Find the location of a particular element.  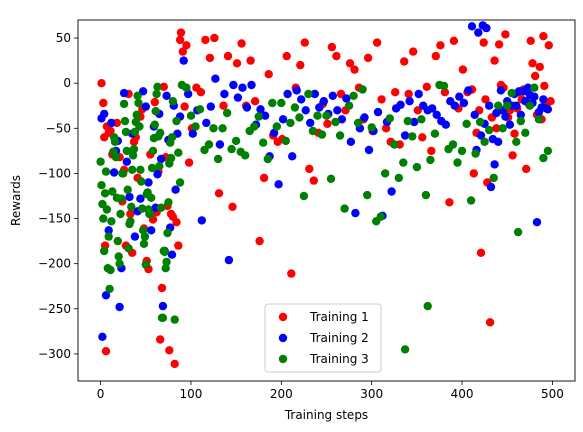

y-axis-label: Rewards is located at coordinates (16, 200).